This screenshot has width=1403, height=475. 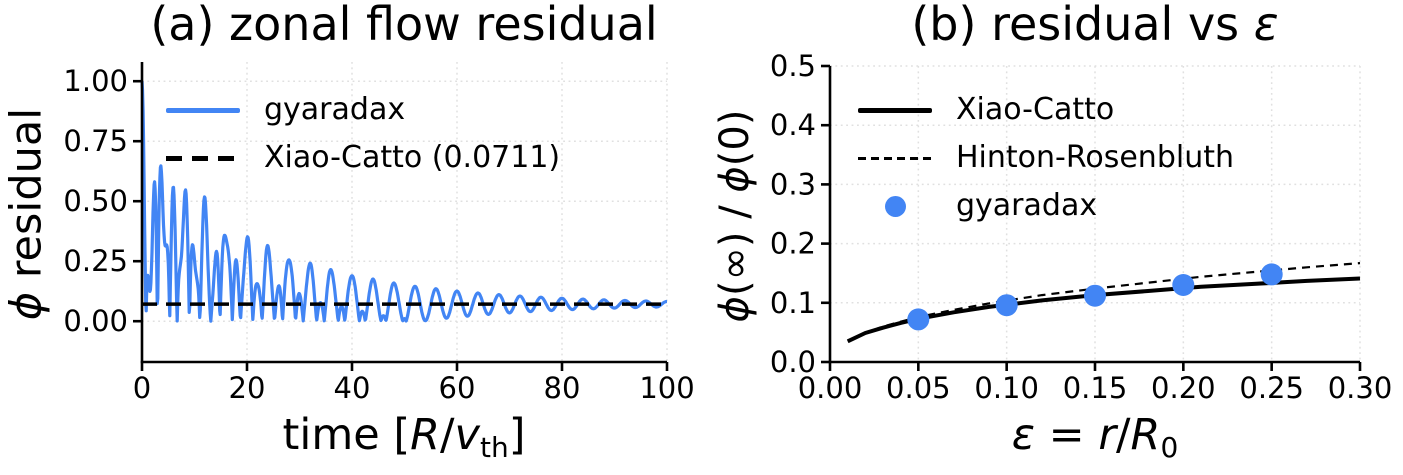 What do you see at coordinates (1023, 435) in the screenshot?
I see `xlabel-b-epsilon: ε` at bounding box center [1023, 435].